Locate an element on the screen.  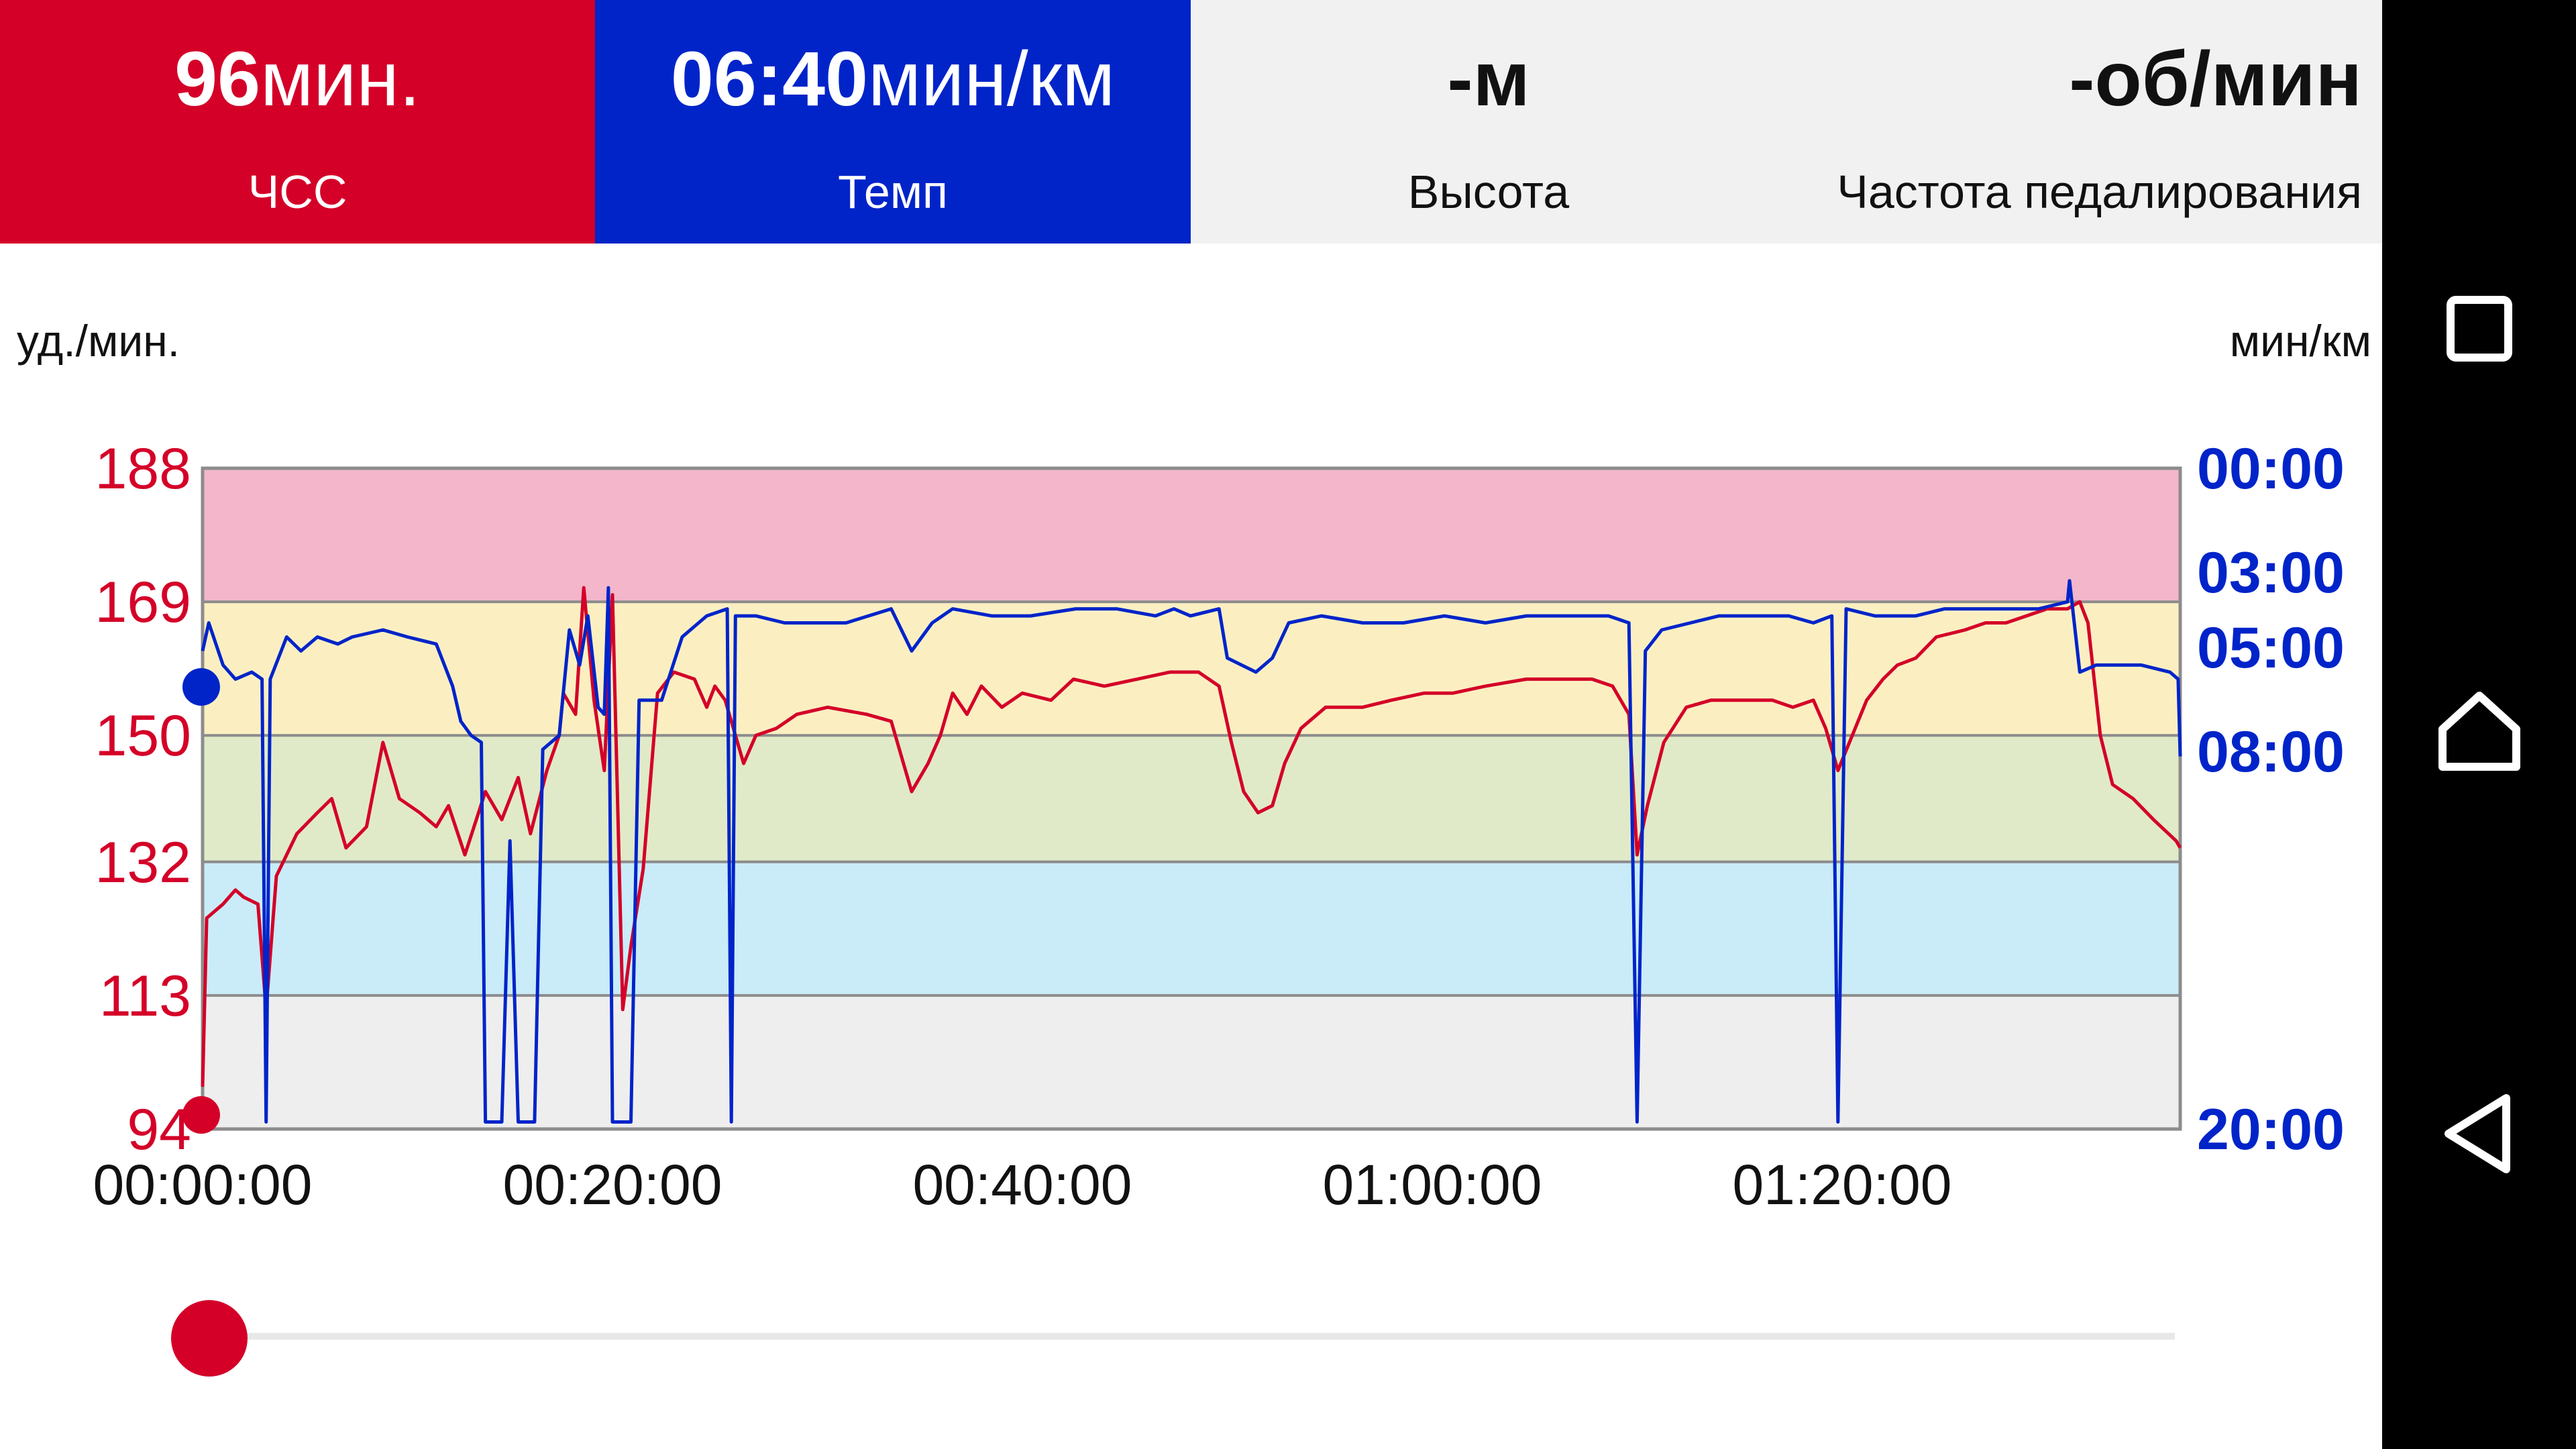
pace-value: 06:40мин/км is located at coordinates (893, 79).